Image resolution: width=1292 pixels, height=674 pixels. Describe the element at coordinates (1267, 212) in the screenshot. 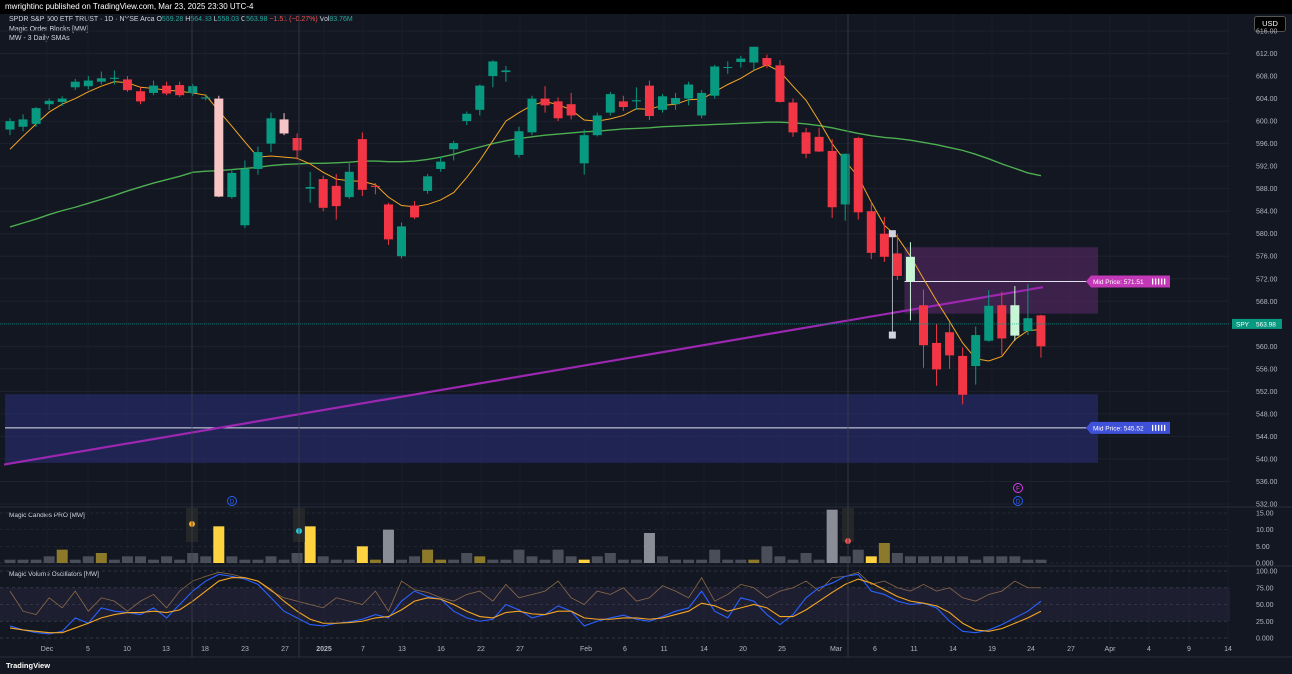

I see `y-tick-label: 584.00` at that location.